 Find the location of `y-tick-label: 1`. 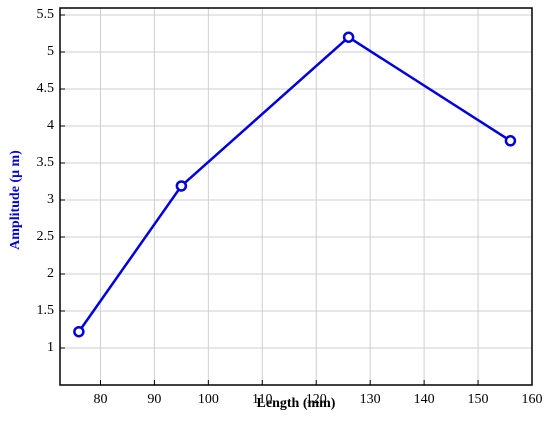

y-tick-label: 1 is located at coordinates (50, 347).